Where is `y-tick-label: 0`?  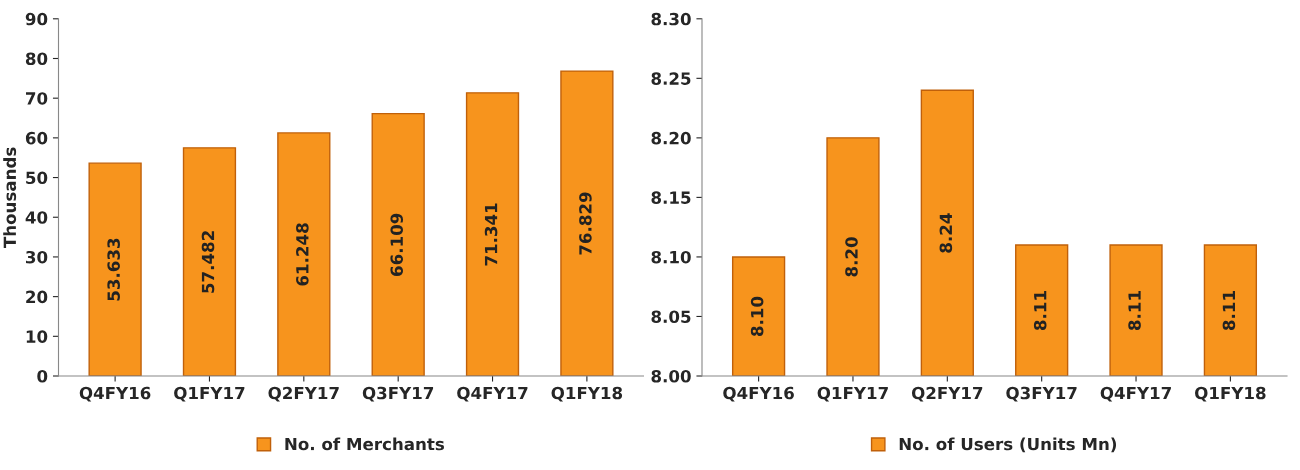 y-tick-label: 0 is located at coordinates (42, 376).